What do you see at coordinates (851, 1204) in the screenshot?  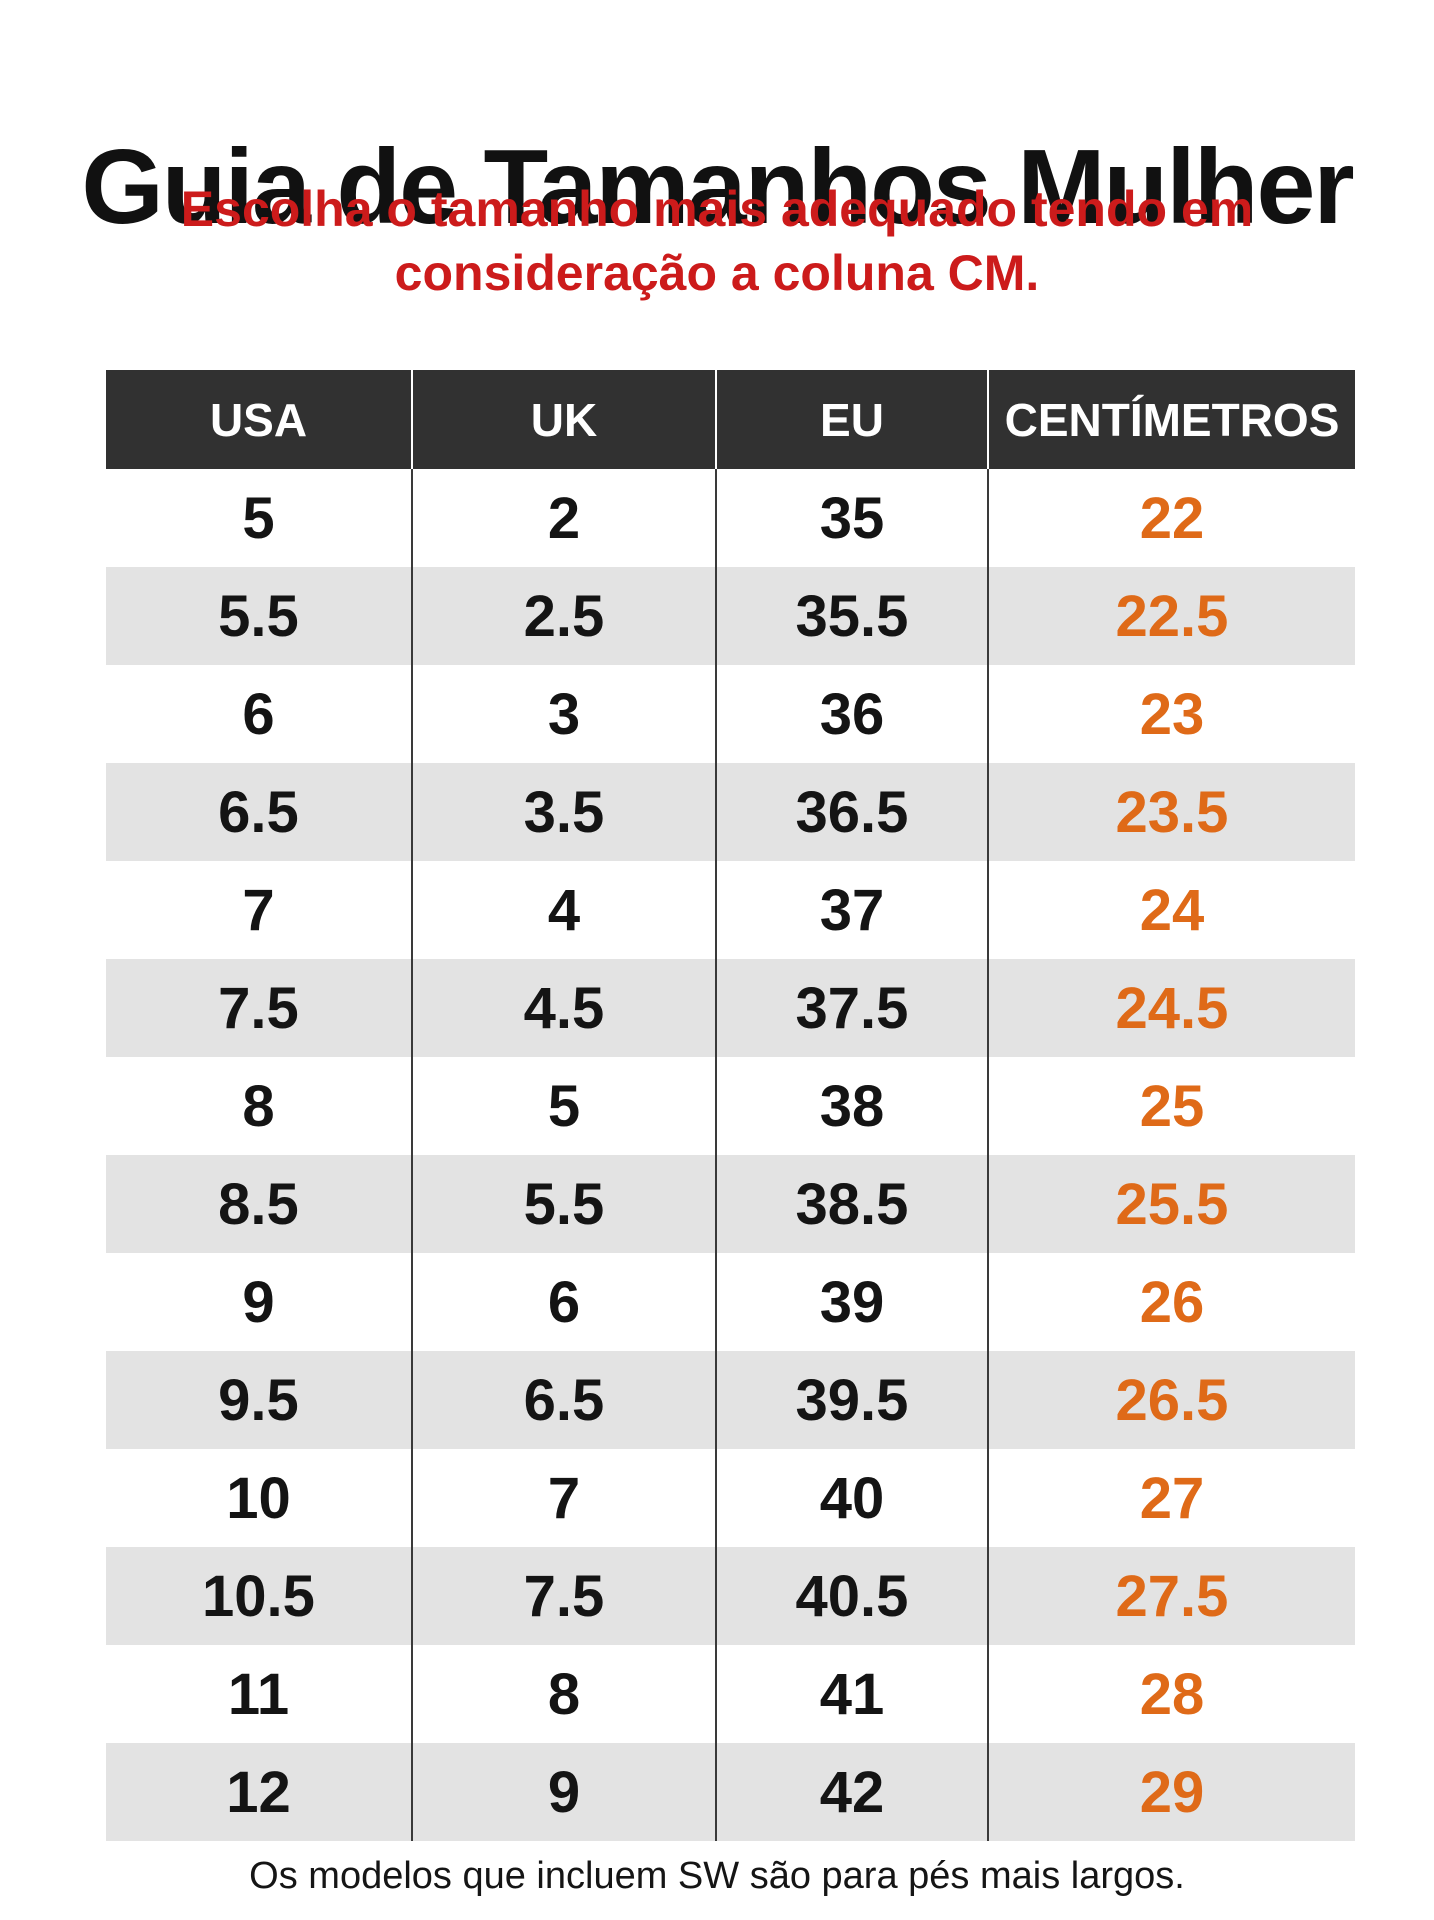 I see `eu-cell: 38.5` at bounding box center [851, 1204].